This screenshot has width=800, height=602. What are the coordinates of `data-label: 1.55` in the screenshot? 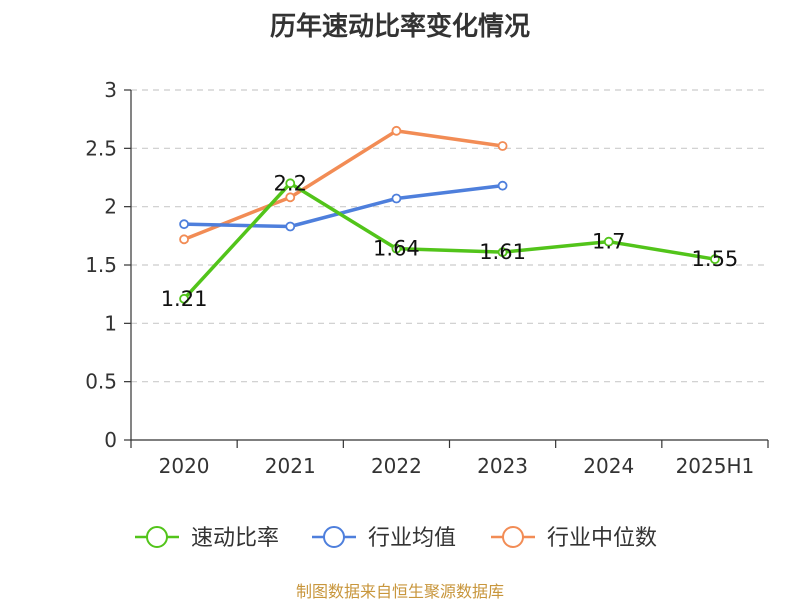 It's located at (715, 259).